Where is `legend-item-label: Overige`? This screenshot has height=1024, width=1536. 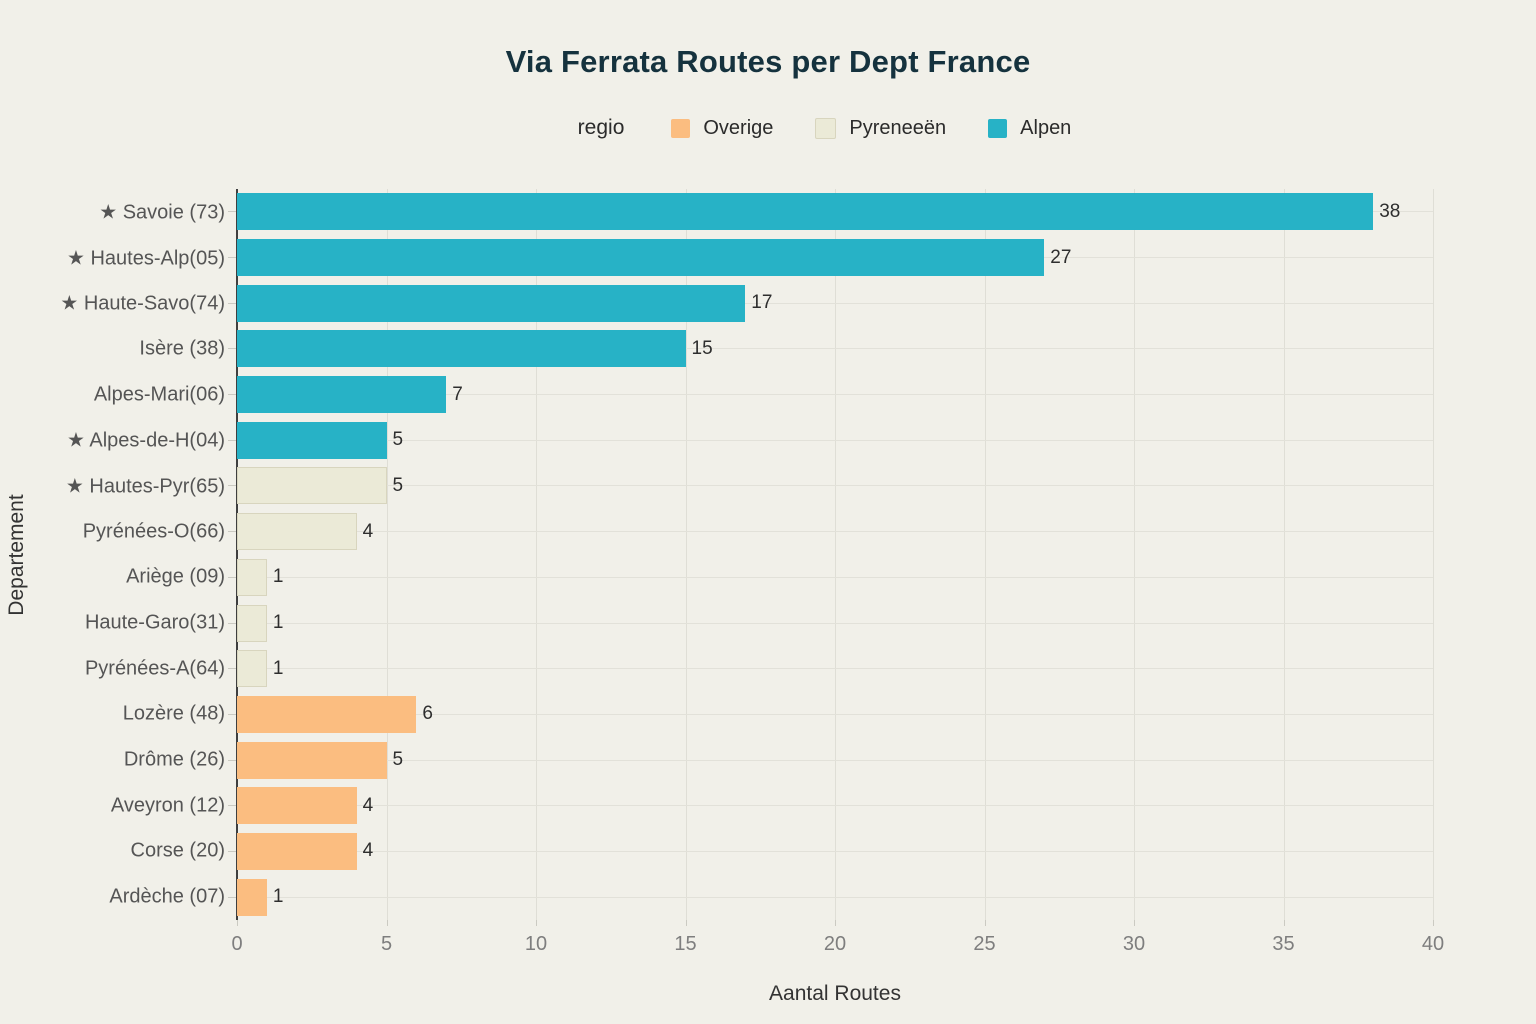 legend-item-label: Overige is located at coordinates (738, 127).